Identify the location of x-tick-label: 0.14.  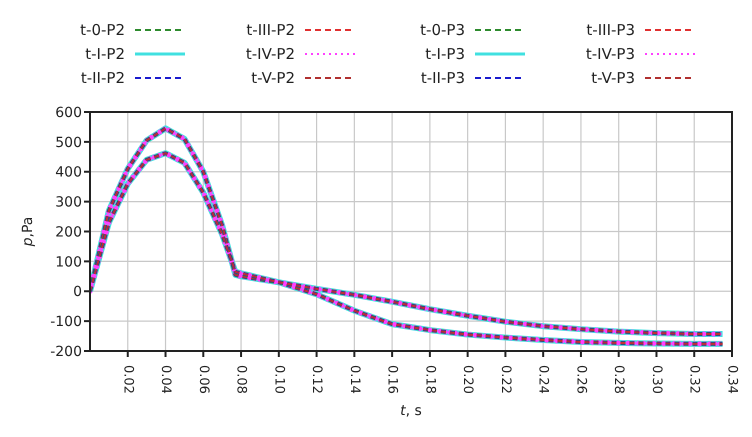
(354, 379).